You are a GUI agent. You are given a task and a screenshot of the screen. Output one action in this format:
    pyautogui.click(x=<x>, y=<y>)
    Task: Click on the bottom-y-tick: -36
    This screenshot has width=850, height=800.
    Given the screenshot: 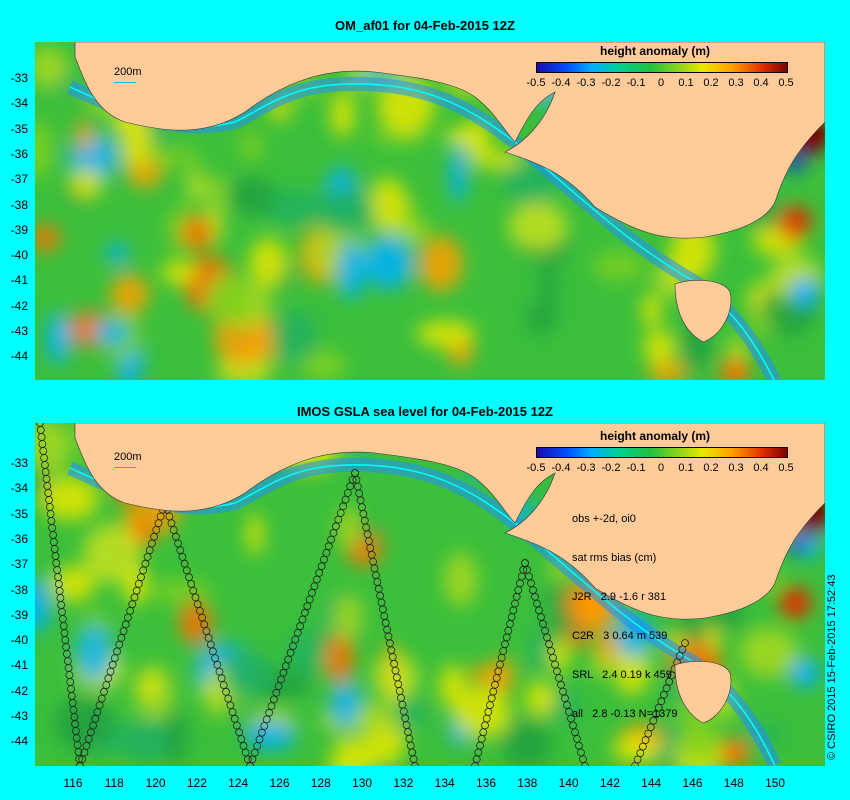 What is the action you would take?
    pyautogui.click(x=19, y=538)
    